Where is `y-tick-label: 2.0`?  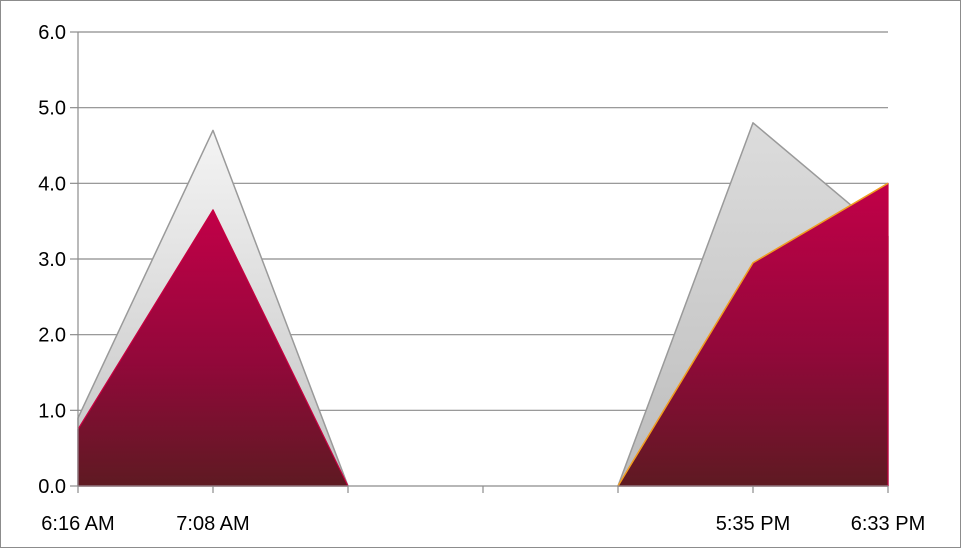
y-tick-label: 2.0 is located at coordinates (52, 336).